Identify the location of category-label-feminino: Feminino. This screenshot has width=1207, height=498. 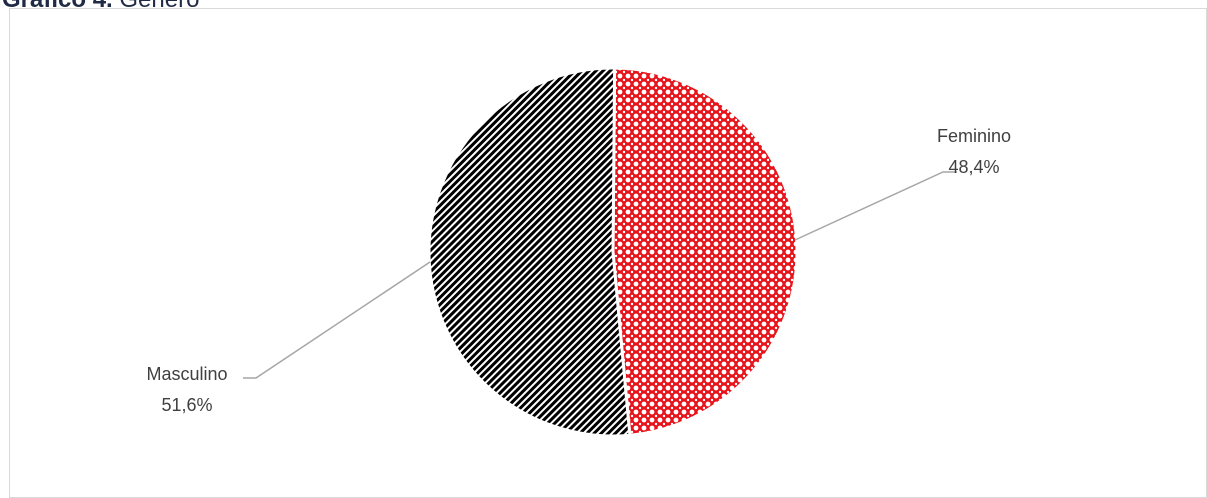
(974, 136).